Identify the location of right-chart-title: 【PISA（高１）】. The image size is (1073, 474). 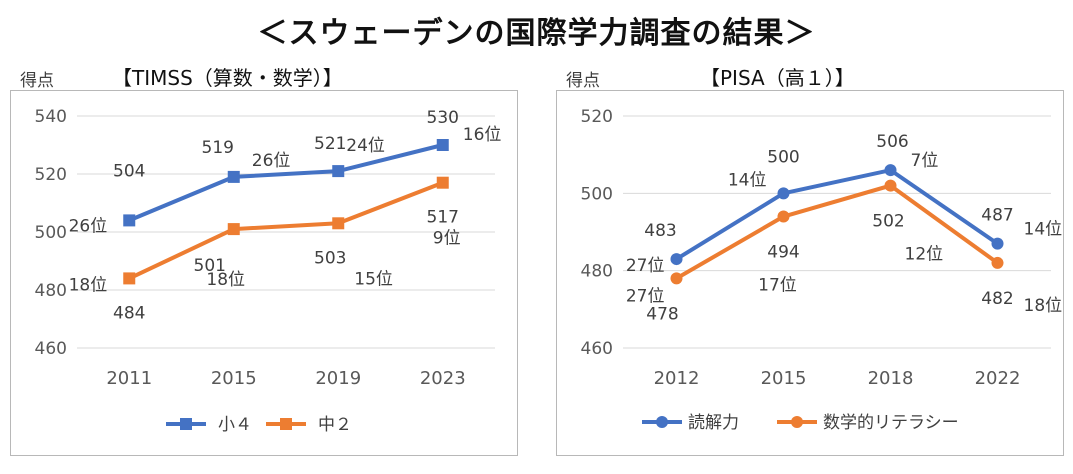
(777, 78).